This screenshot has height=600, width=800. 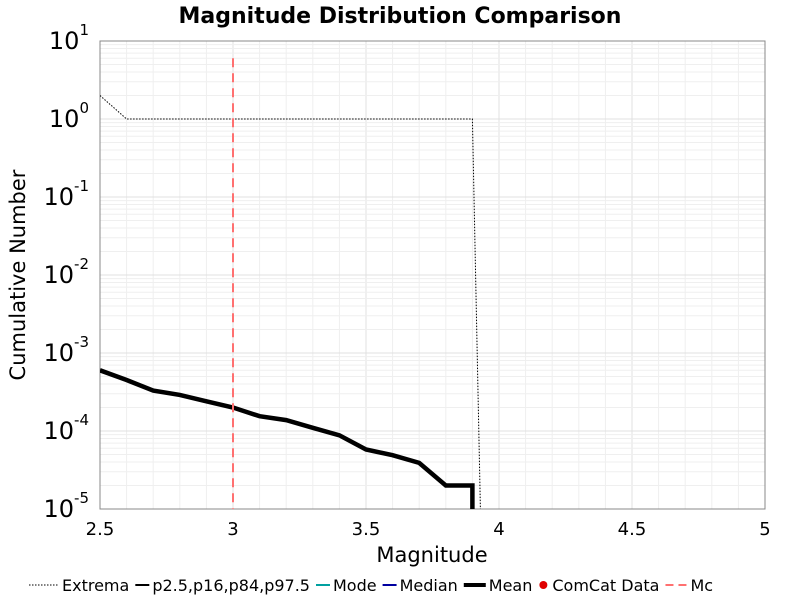 I want to click on legend-item-mode: Mode, so click(x=346, y=585).